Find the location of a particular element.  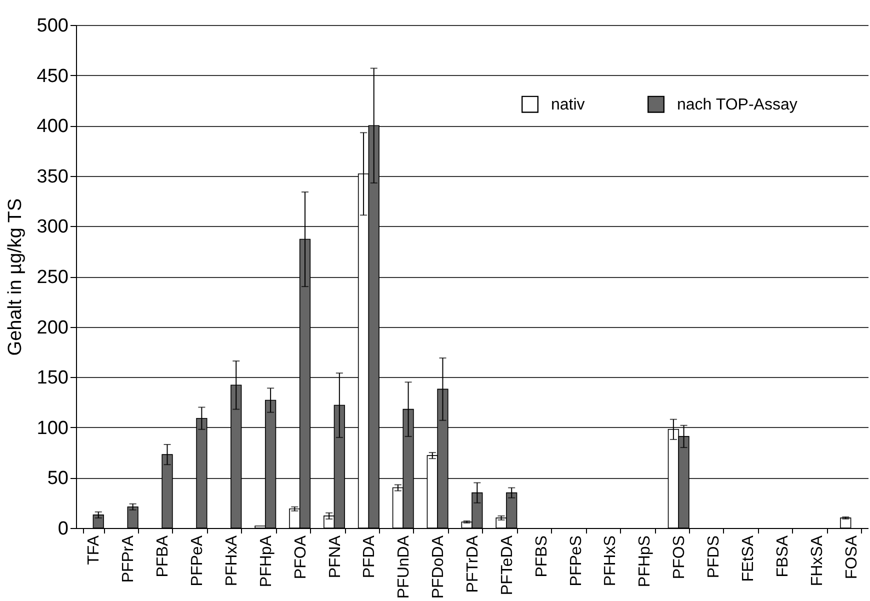

y-tick-label: 350 is located at coordinates (52, 177).